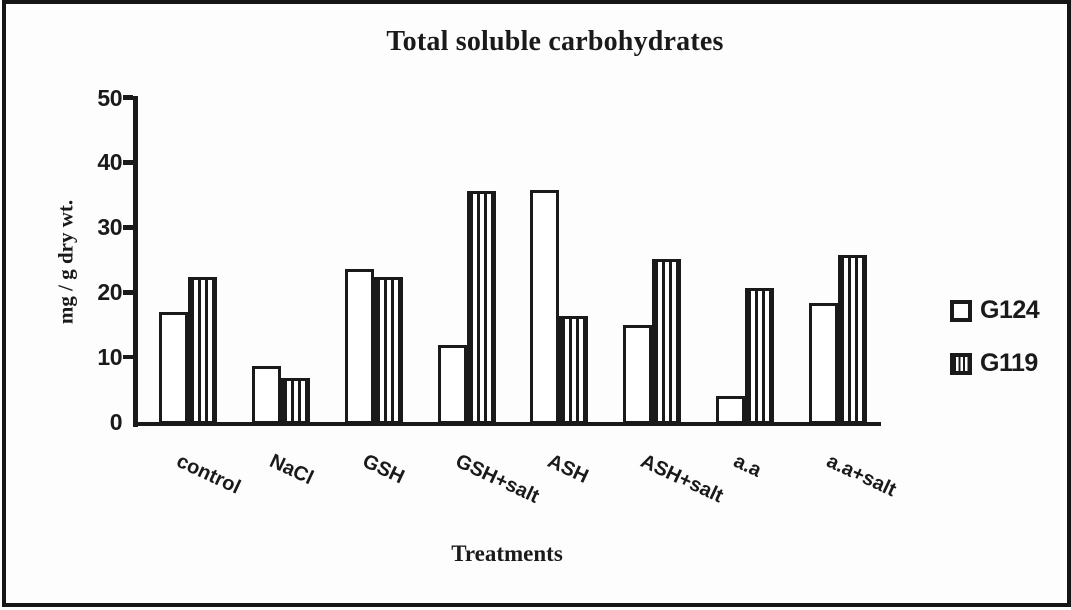 Image resolution: width=1071 pixels, height=610 pixels. I want to click on bar-g124-ash, so click(545, 306).